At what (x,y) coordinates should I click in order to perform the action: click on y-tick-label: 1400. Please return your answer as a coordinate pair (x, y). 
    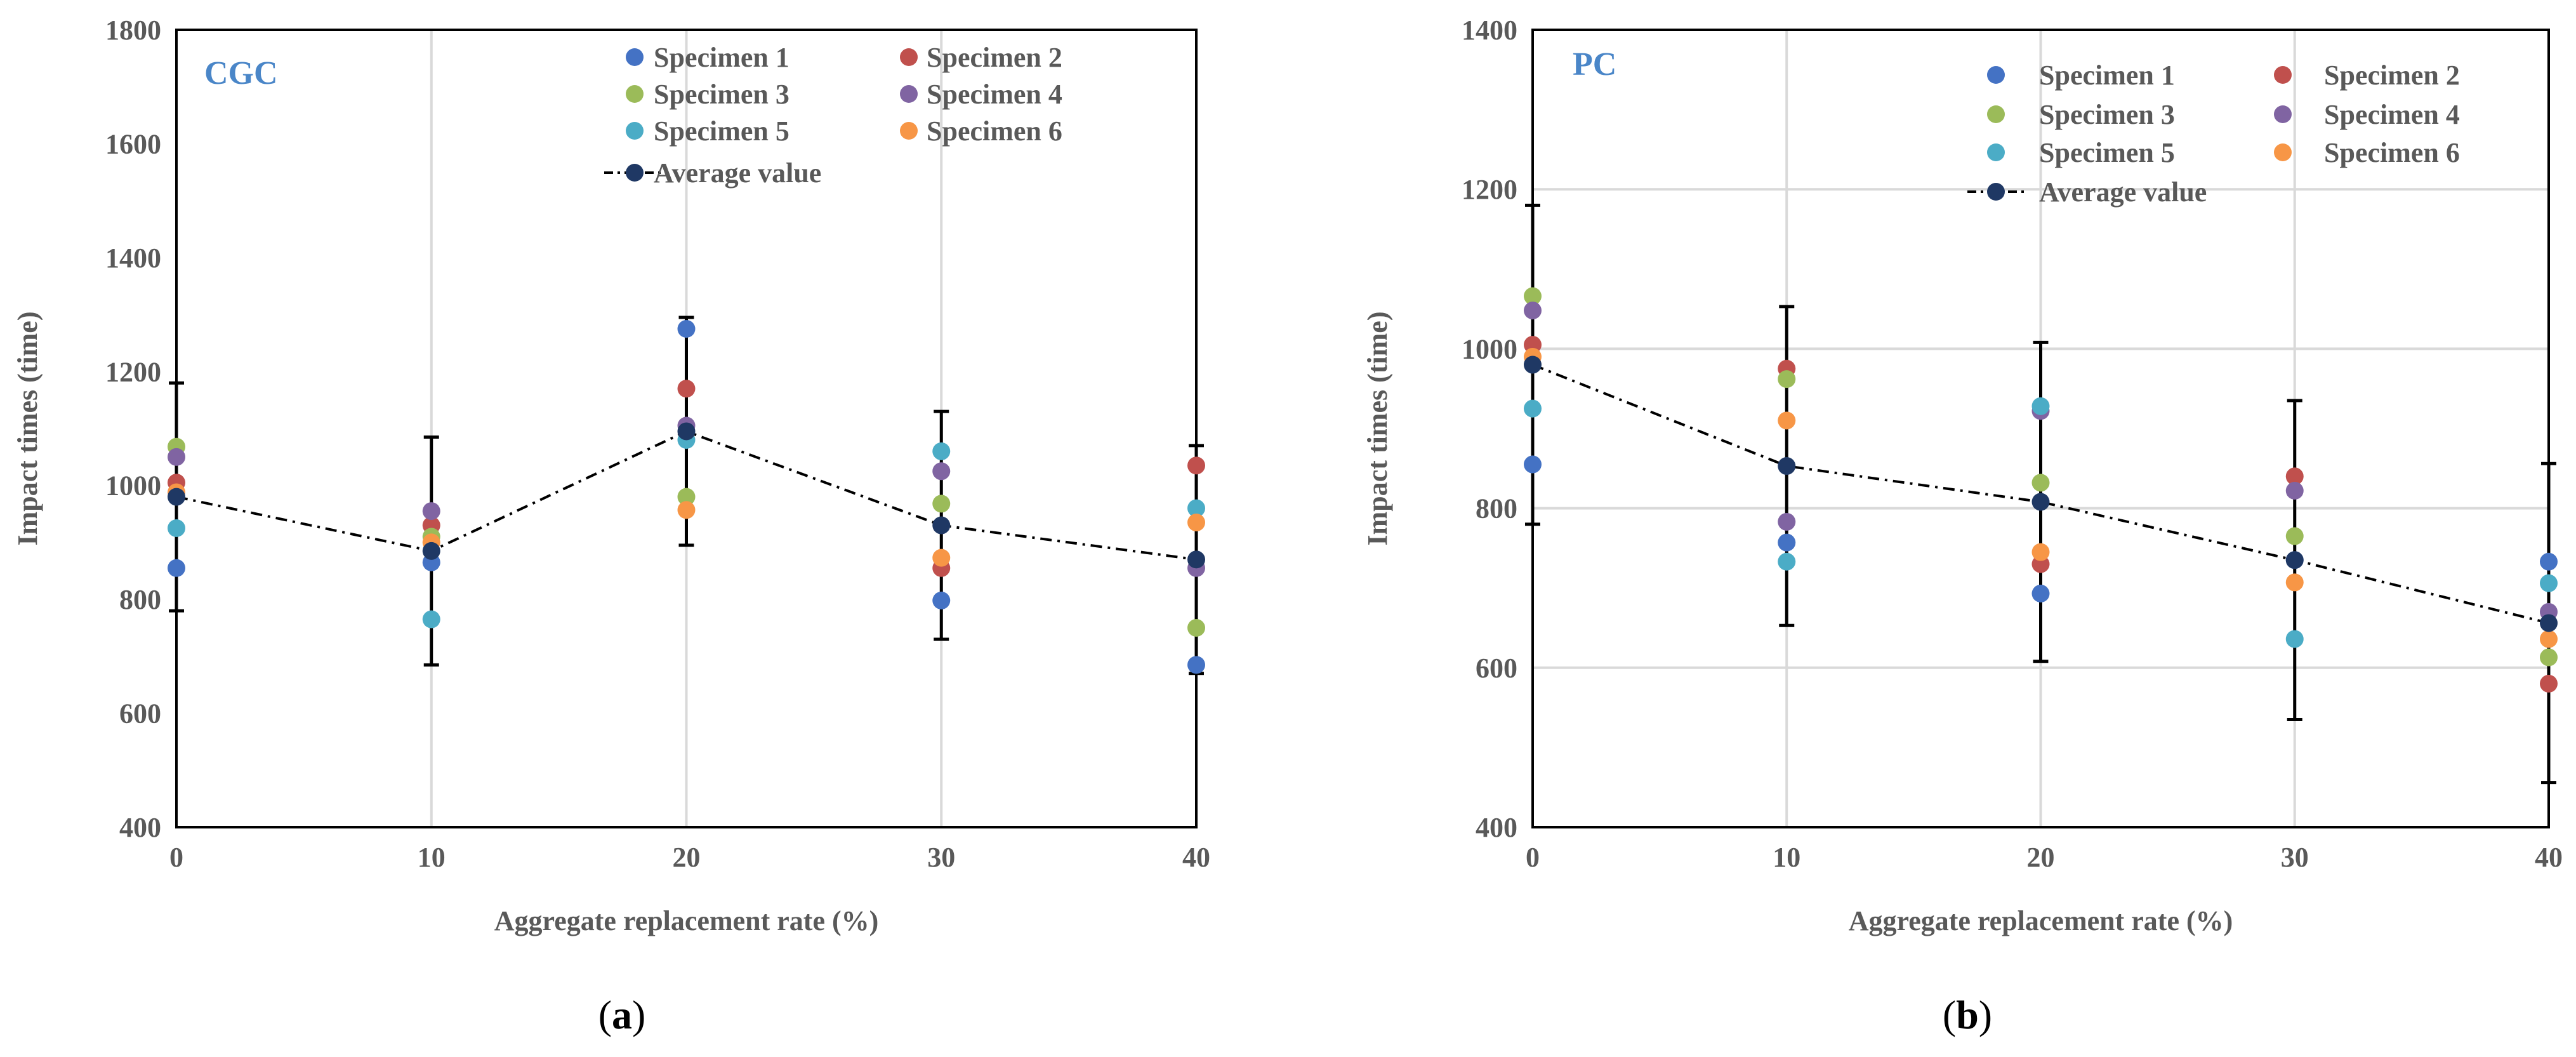
    Looking at the image, I should click on (133, 258).